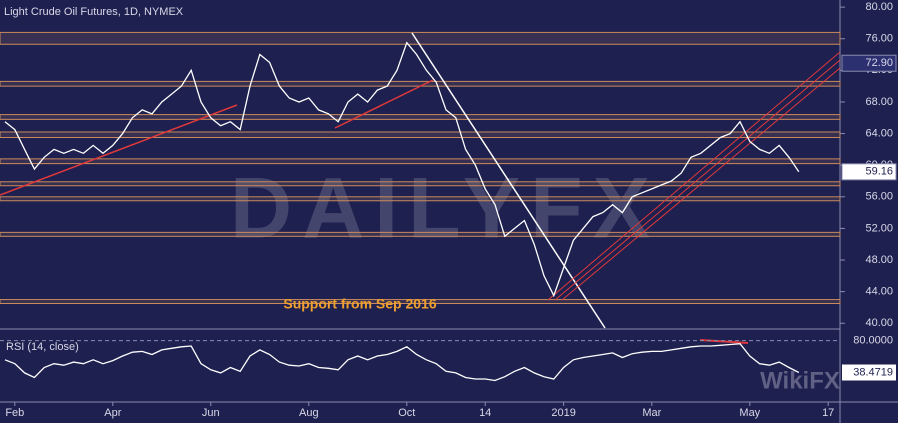 The width and height of the screenshot is (898, 423). Describe the element at coordinates (879, 133) in the screenshot. I see `y-tick-label: 64.00` at that location.